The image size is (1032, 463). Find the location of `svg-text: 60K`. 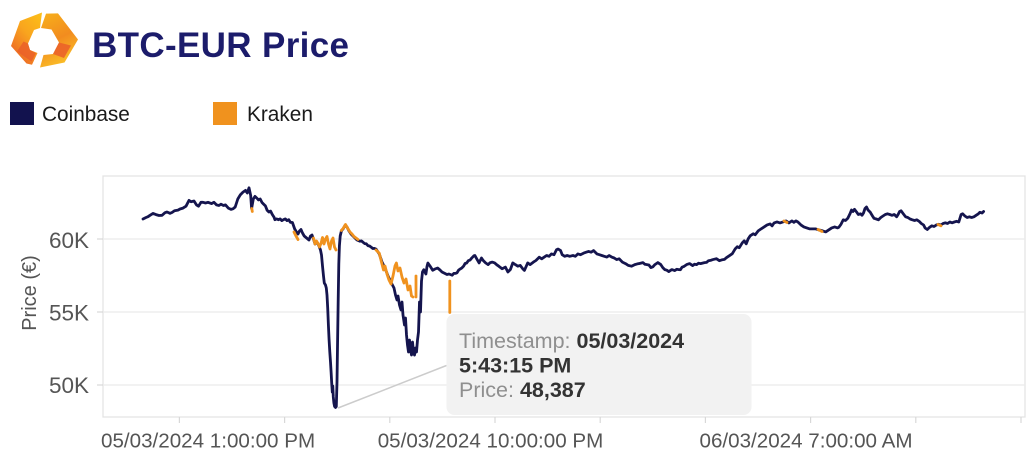

svg-text: 60K is located at coordinates (69, 240).